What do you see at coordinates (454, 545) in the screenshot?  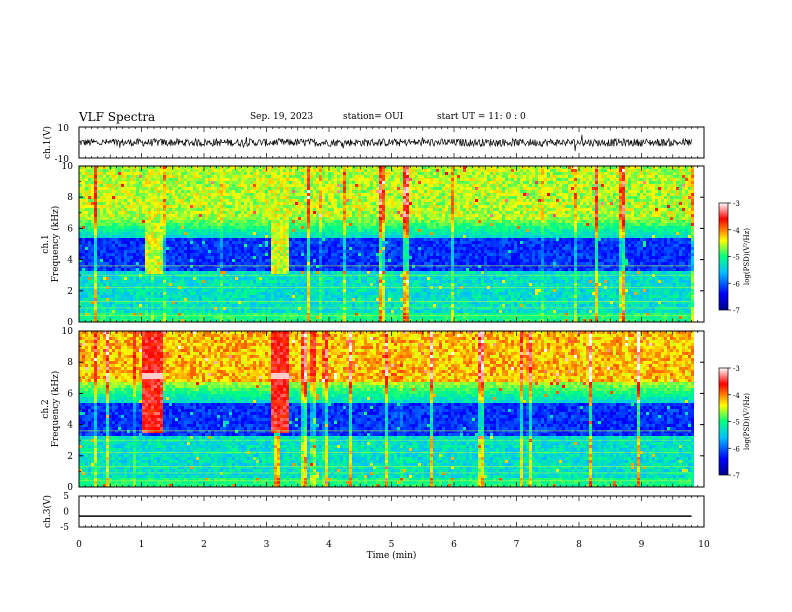 I see `xtick-label: 6` at bounding box center [454, 545].